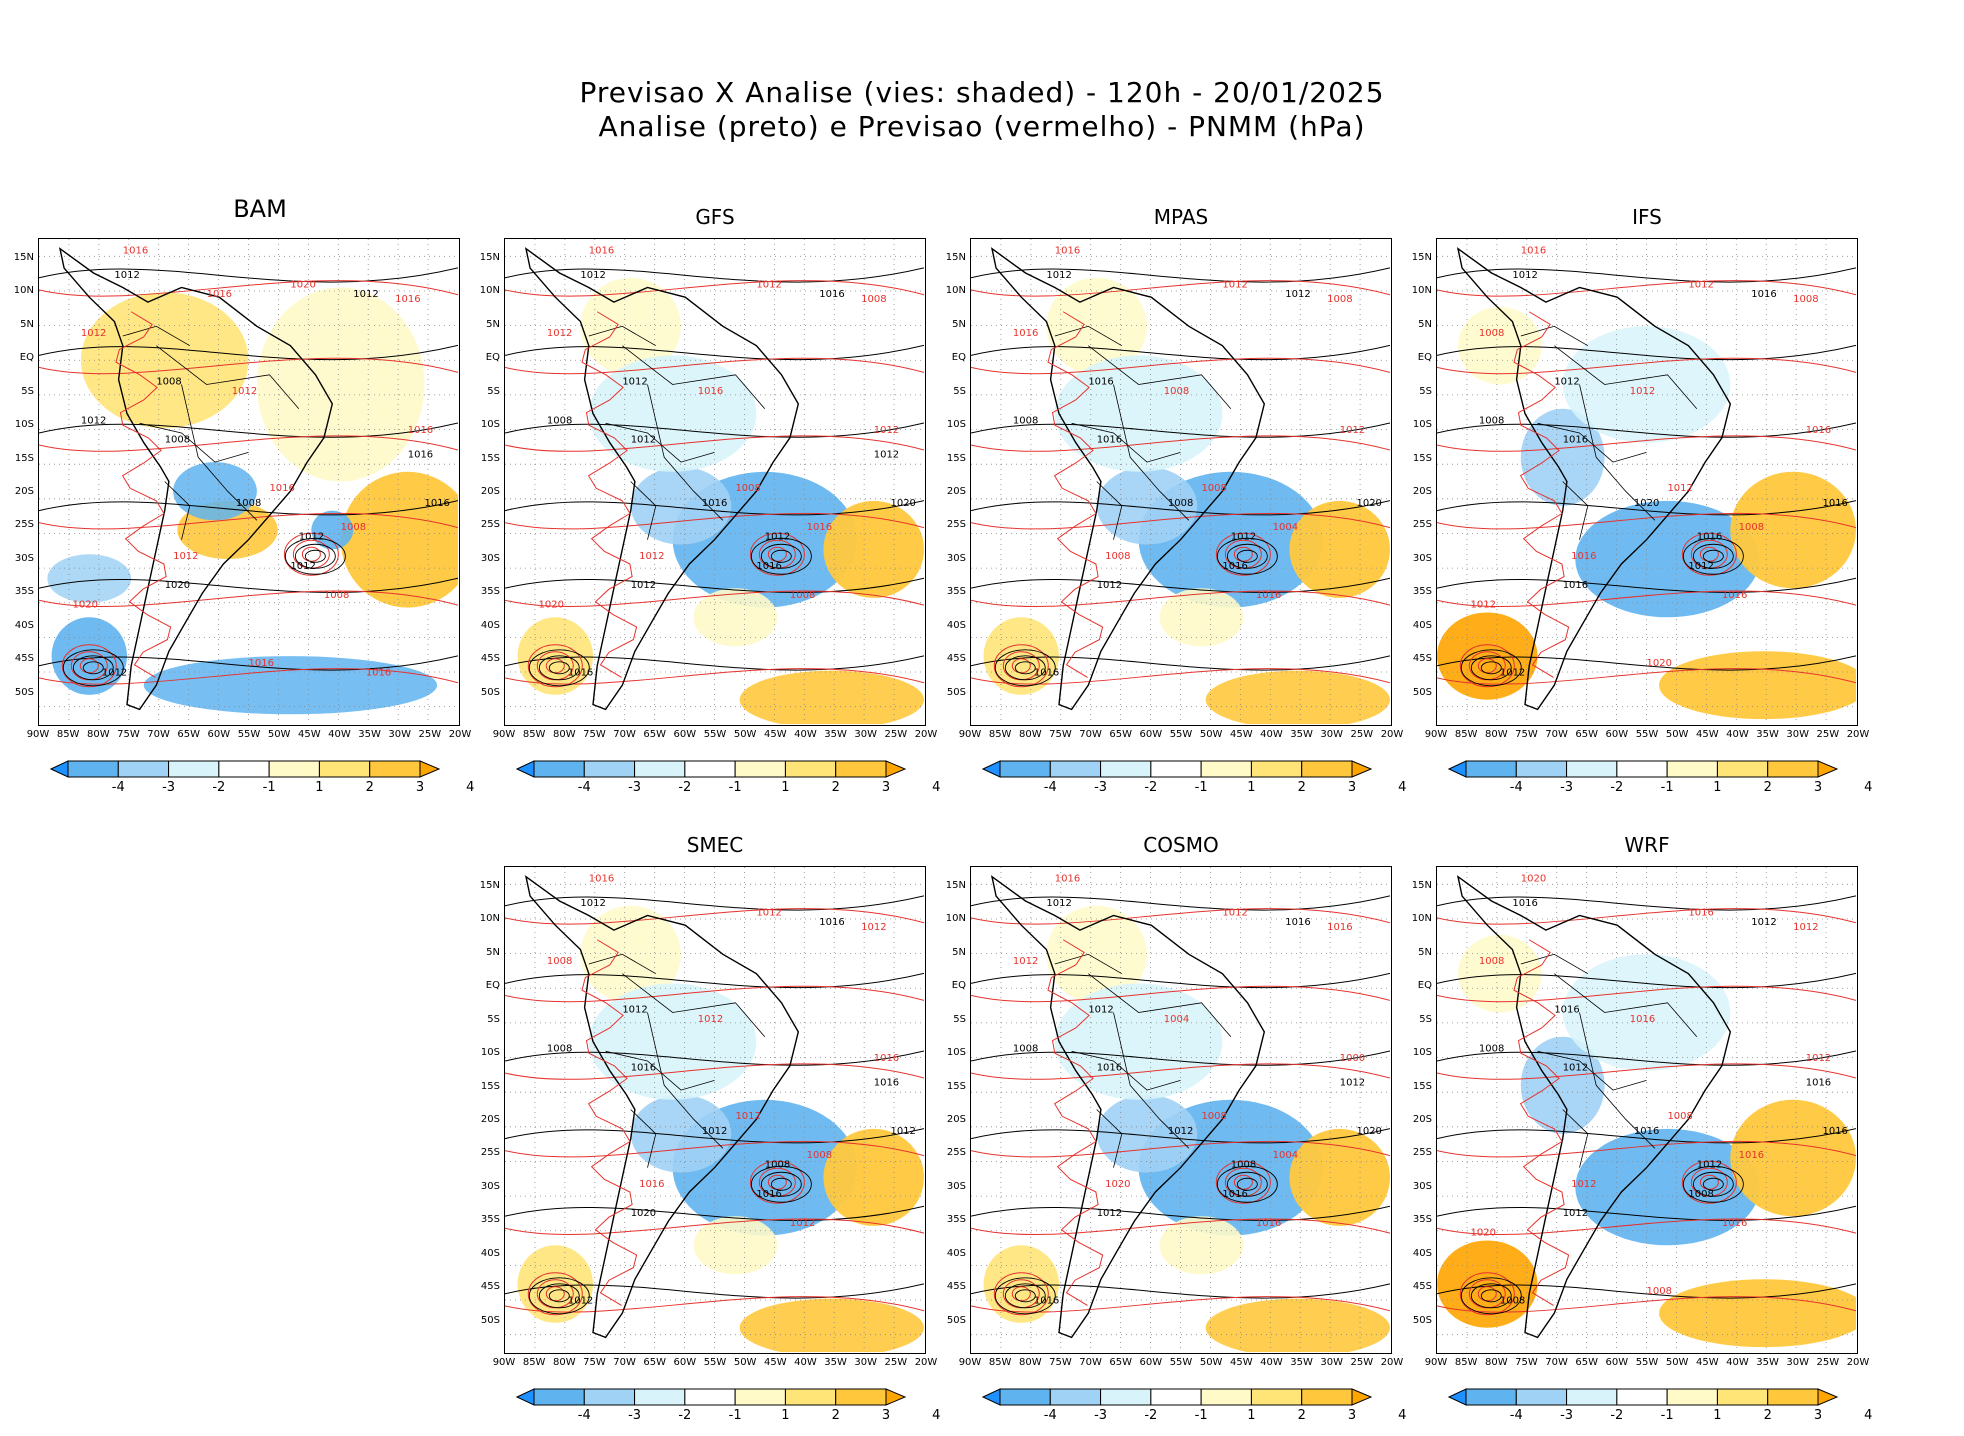 The height and width of the screenshot is (1436, 1964). What do you see at coordinates (775, 734) in the screenshot?
I see `longitude-tick-label: 45W` at bounding box center [775, 734].